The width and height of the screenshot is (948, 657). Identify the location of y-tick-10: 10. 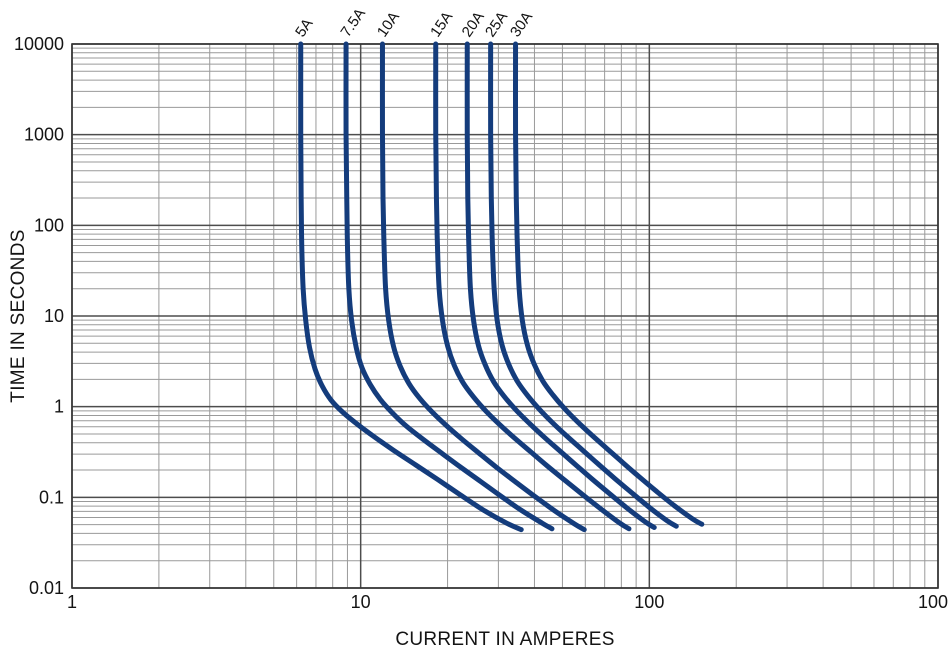
(54, 316).